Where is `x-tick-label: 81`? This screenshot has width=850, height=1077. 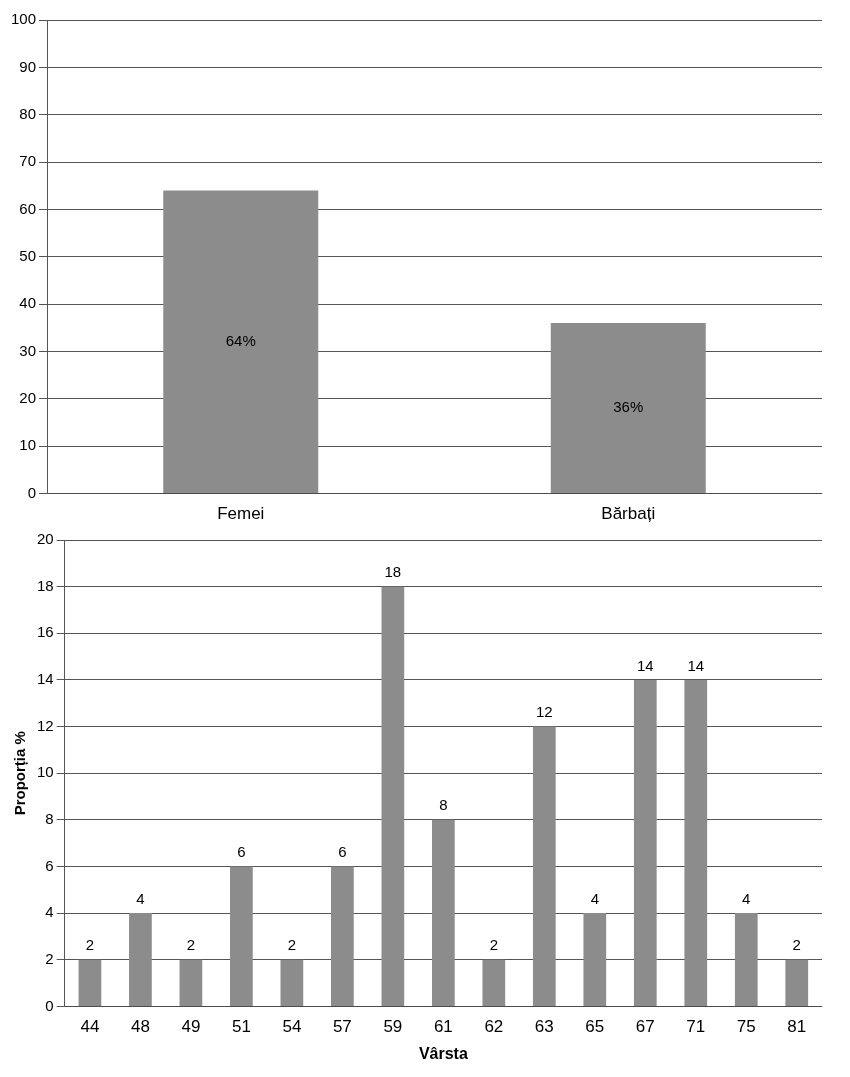
x-tick-label: 81 is located at coordinates (797, 1027).